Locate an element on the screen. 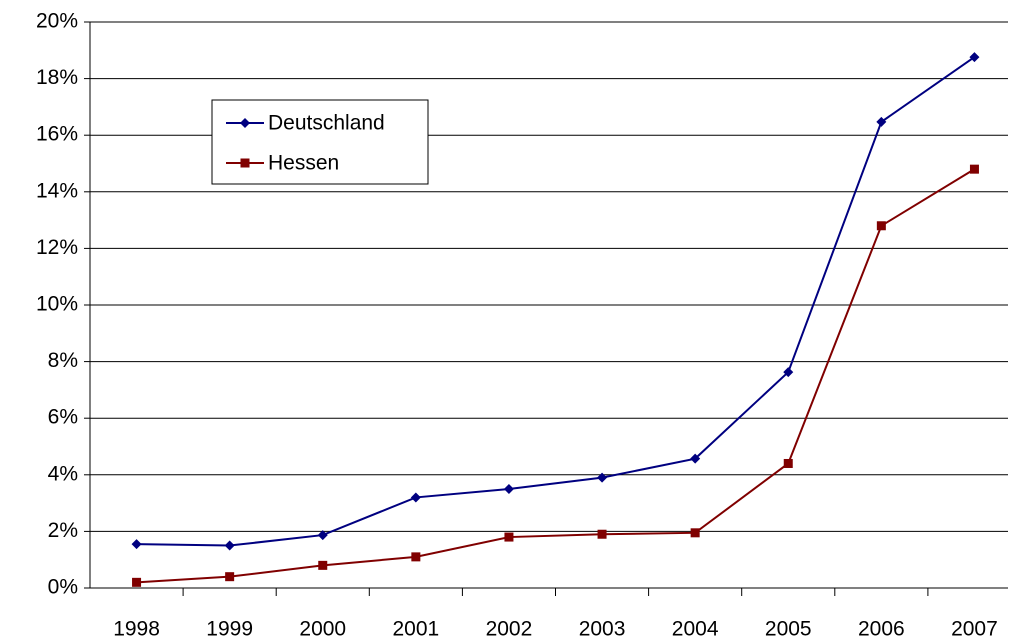 The image size is (1014, 638). y-tick-label: 6% is located at coordinates (63, 417).